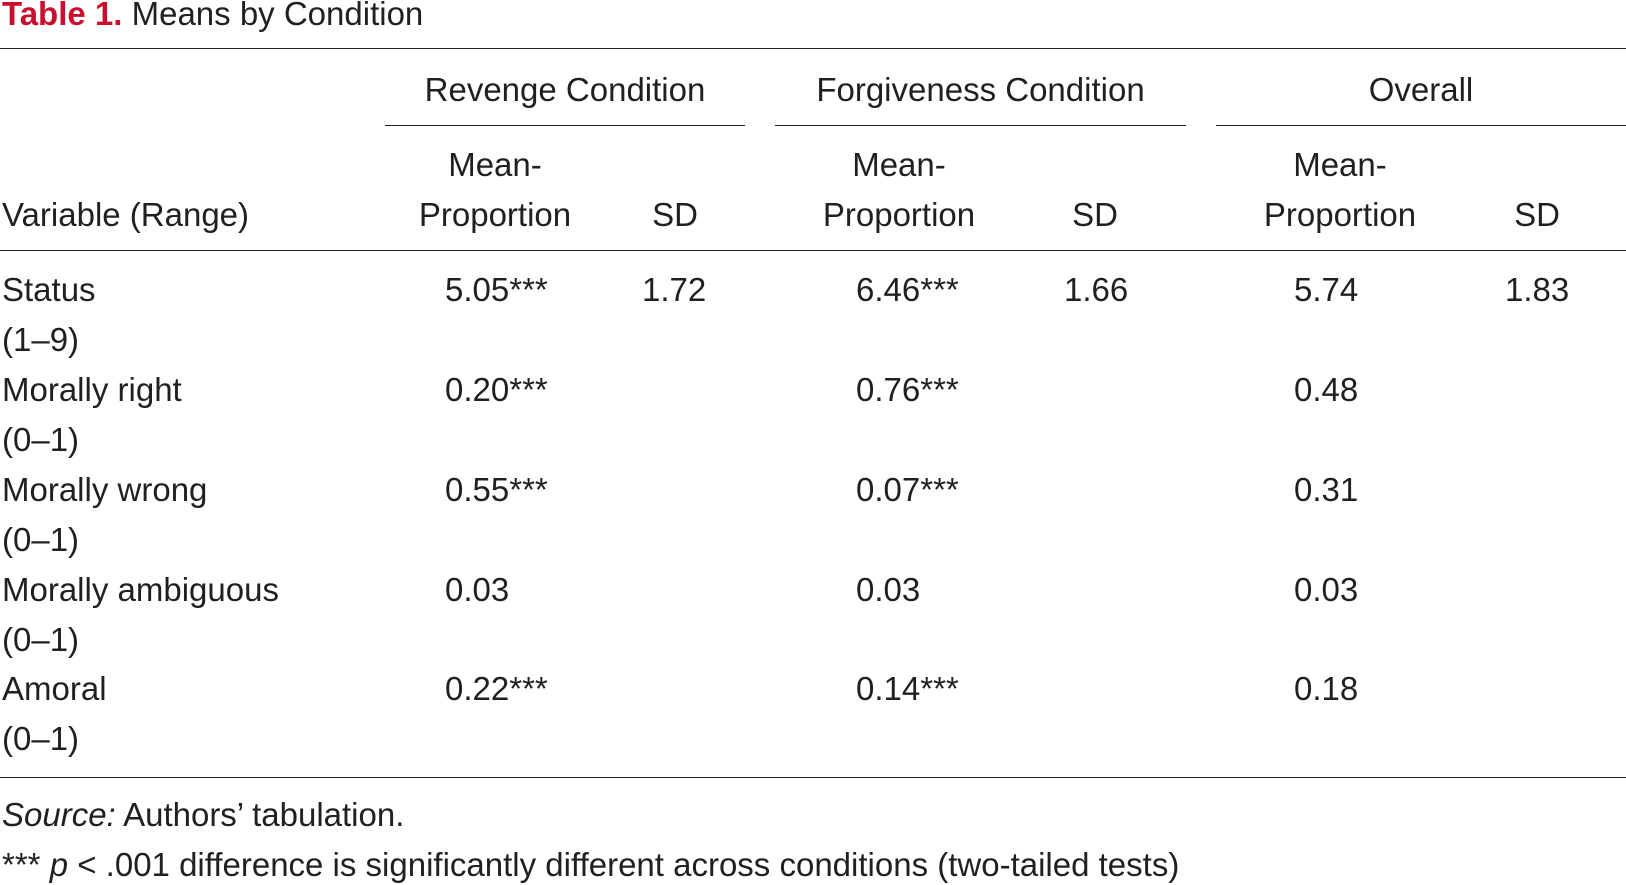  What do you see at coordinates (495, 214) in the screenshot?
I see `revenge-mean-header-line2: Proportion` at bounding box center [495, 214].